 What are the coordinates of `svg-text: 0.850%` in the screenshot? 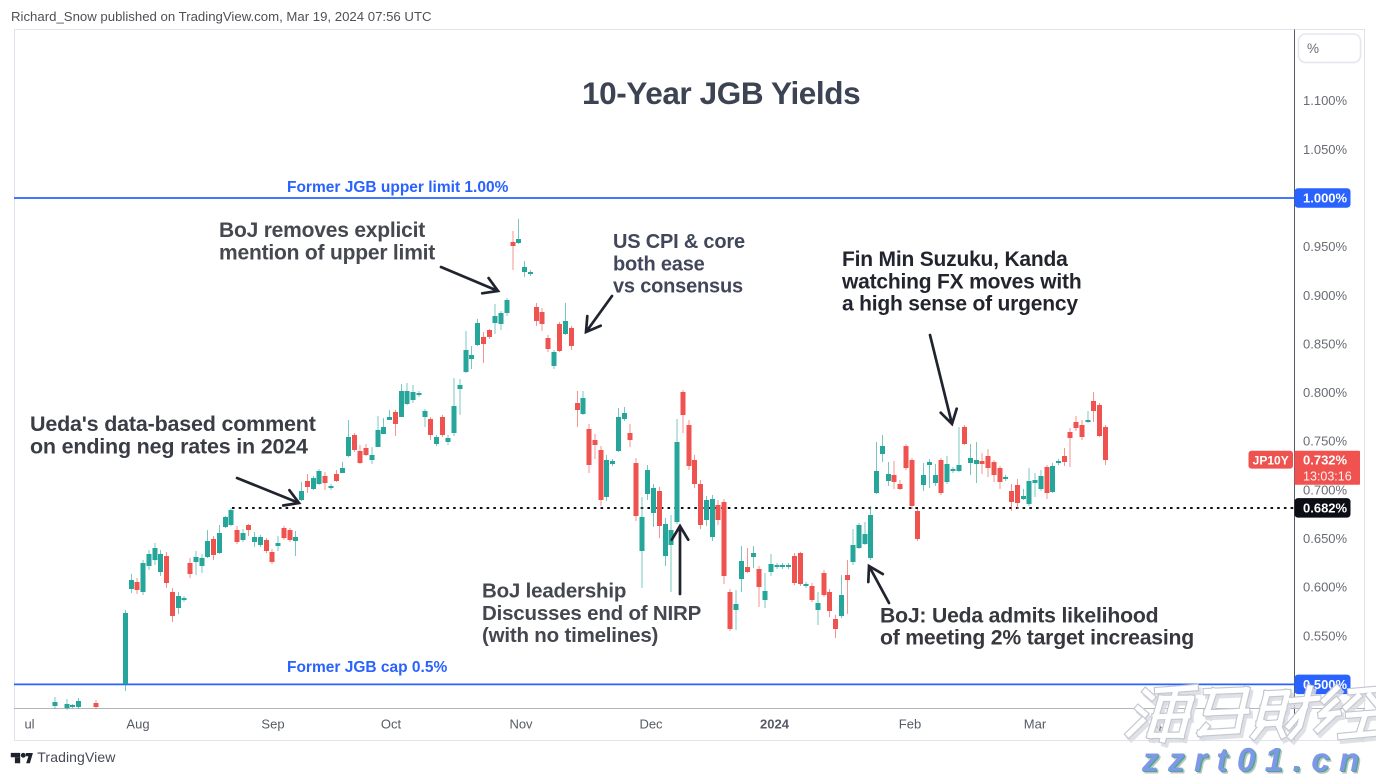 It's located at (1325, 343).